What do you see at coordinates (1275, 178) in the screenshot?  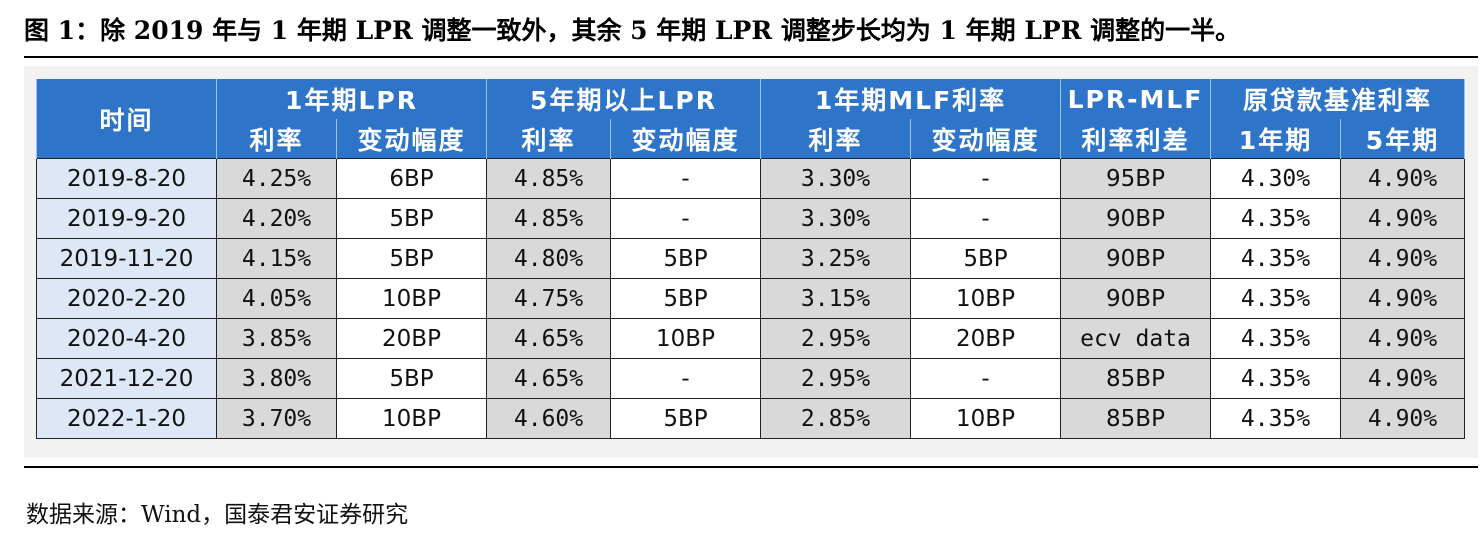 I see `cell-base-1y: 4.30%` at bounding box center [1275, 178].